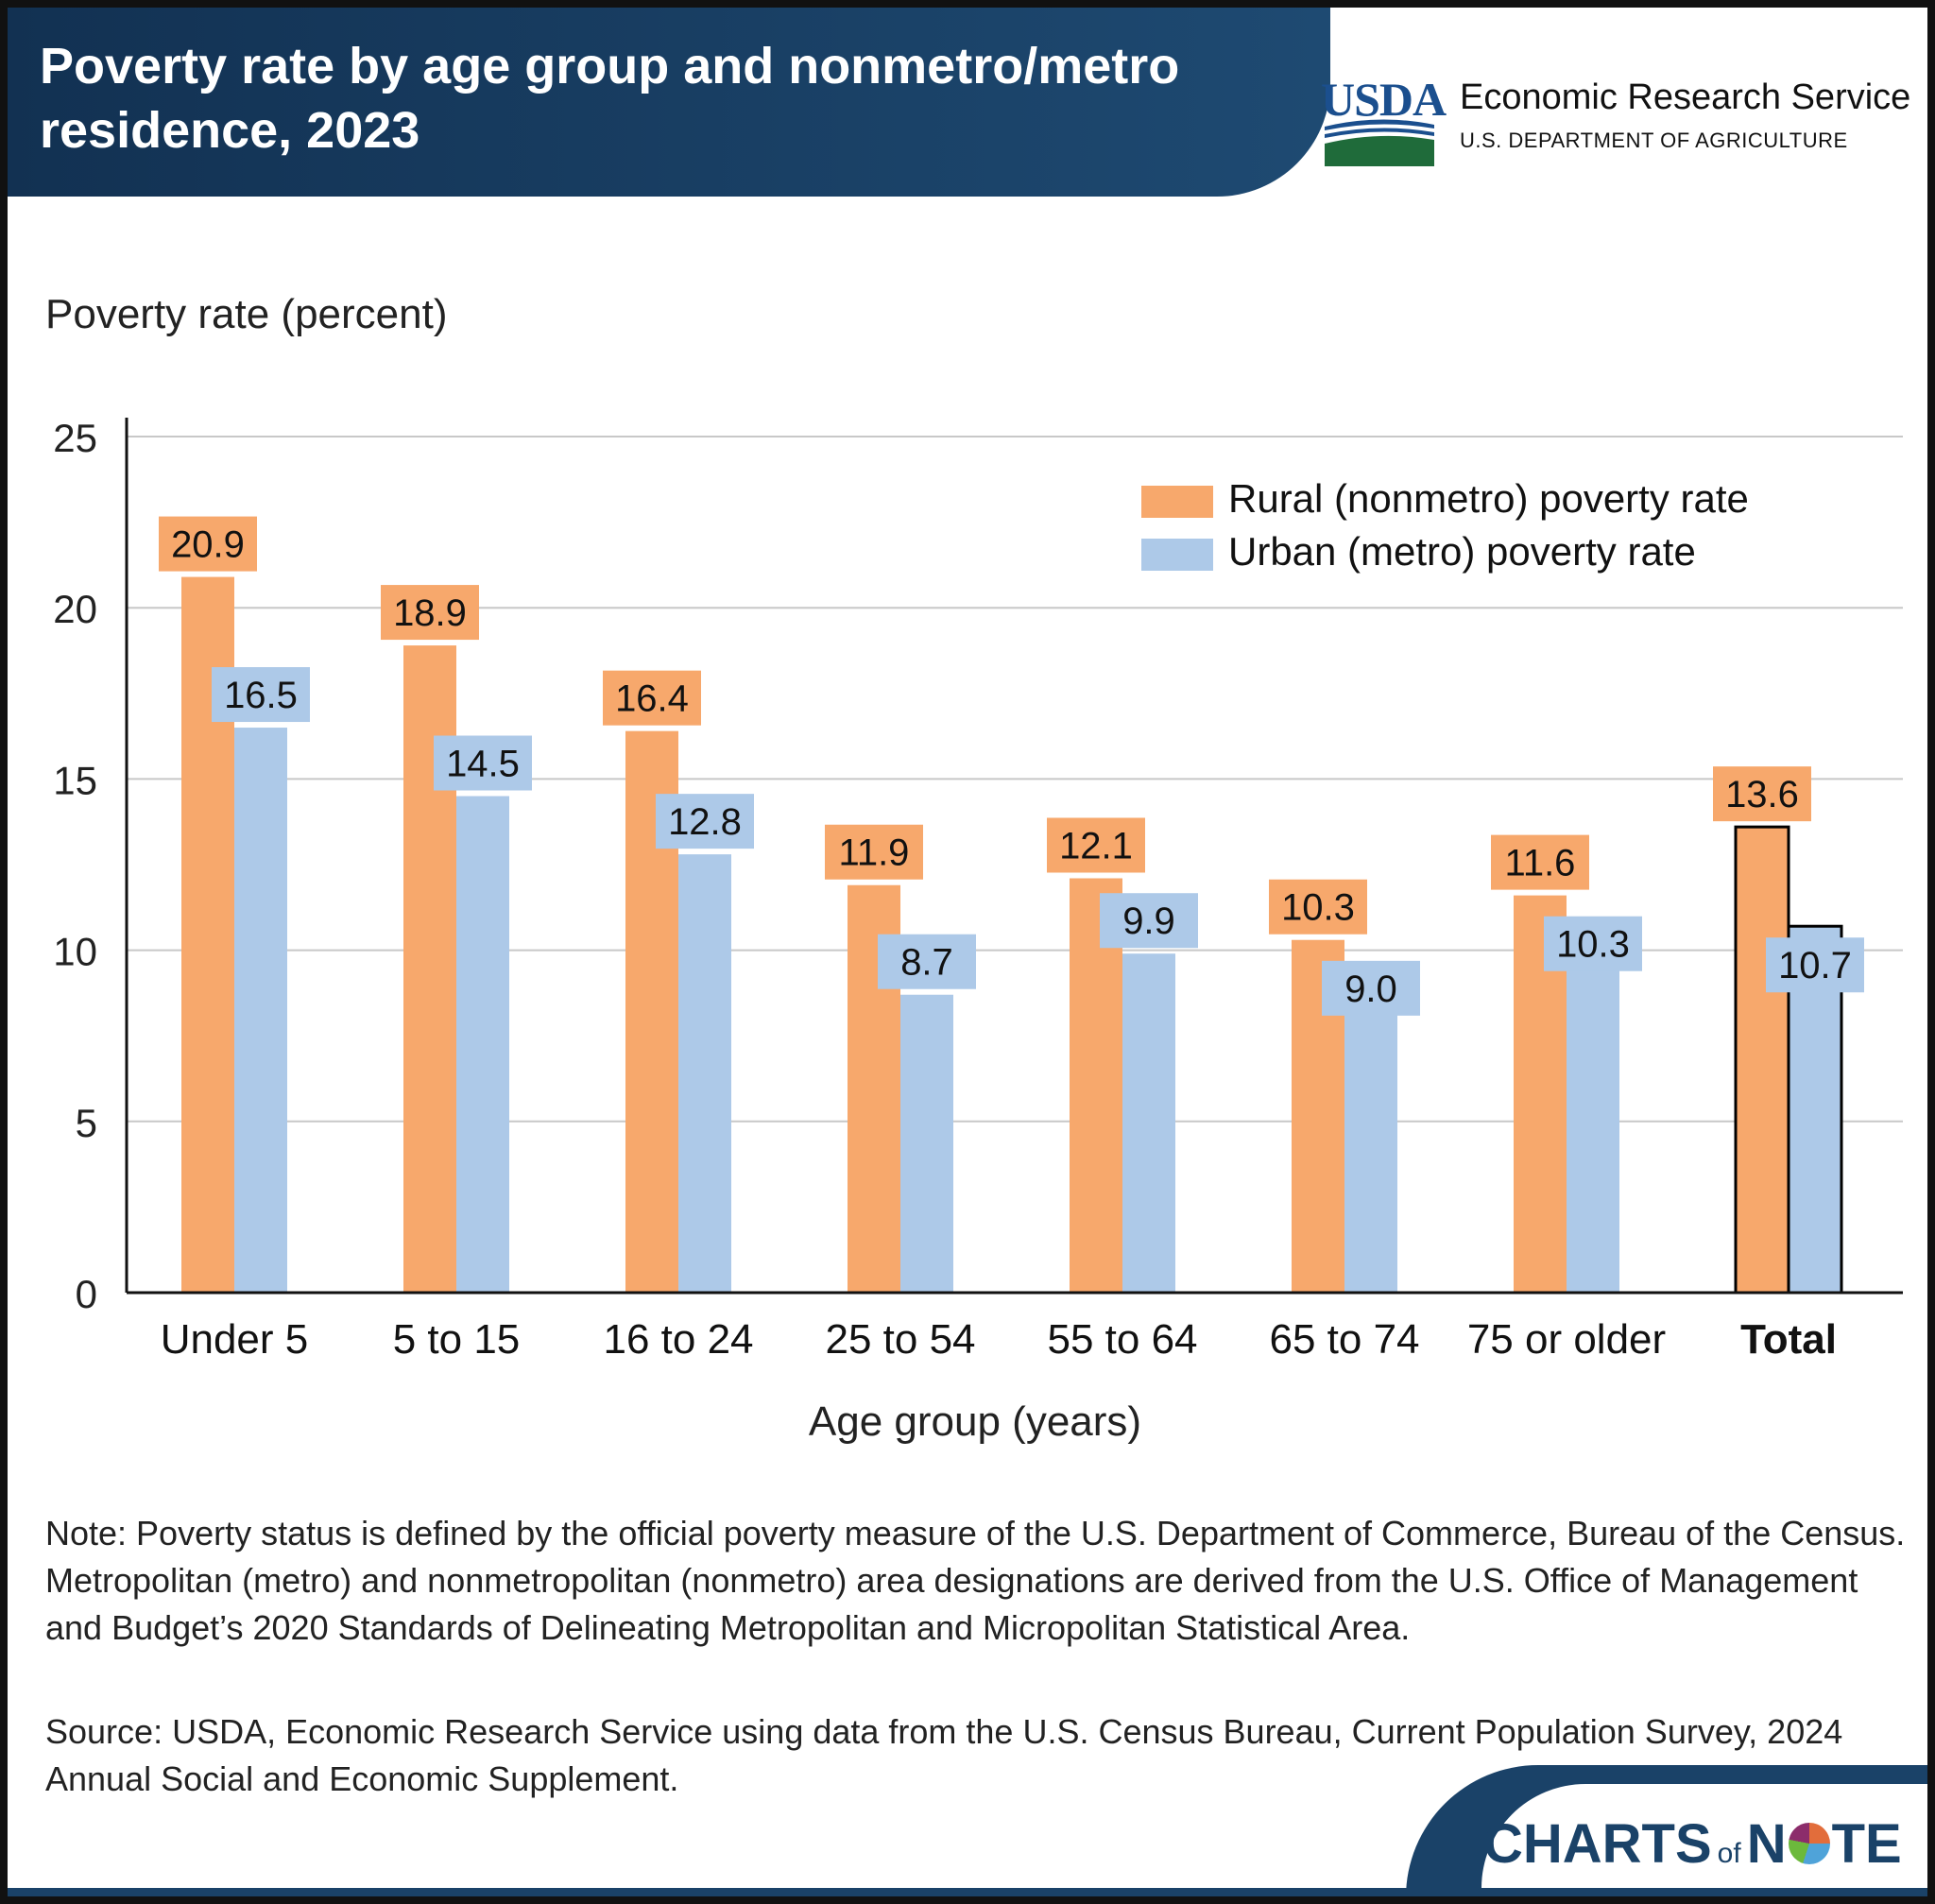  Describe the element at coordinates (1344, 1339) in the screenshot. I see `x-tick-label: 65 to 74` at that location.